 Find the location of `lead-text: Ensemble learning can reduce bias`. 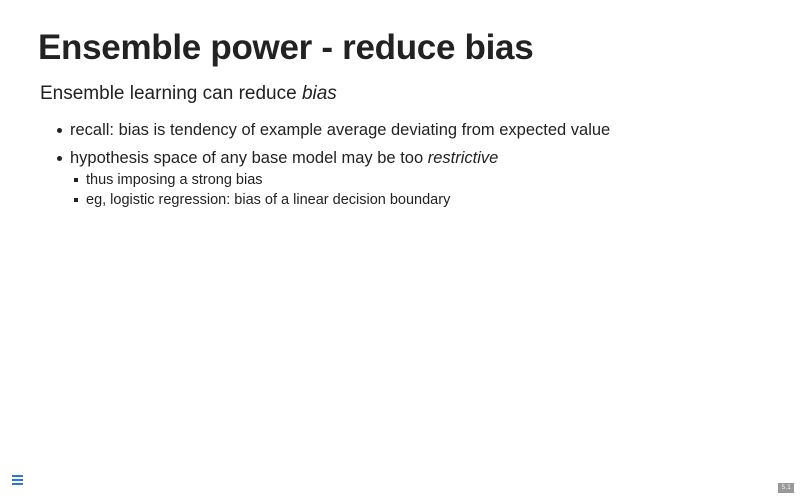

lead-text: Ensemble learning can reduce bias is located at coordinates (188, 94).